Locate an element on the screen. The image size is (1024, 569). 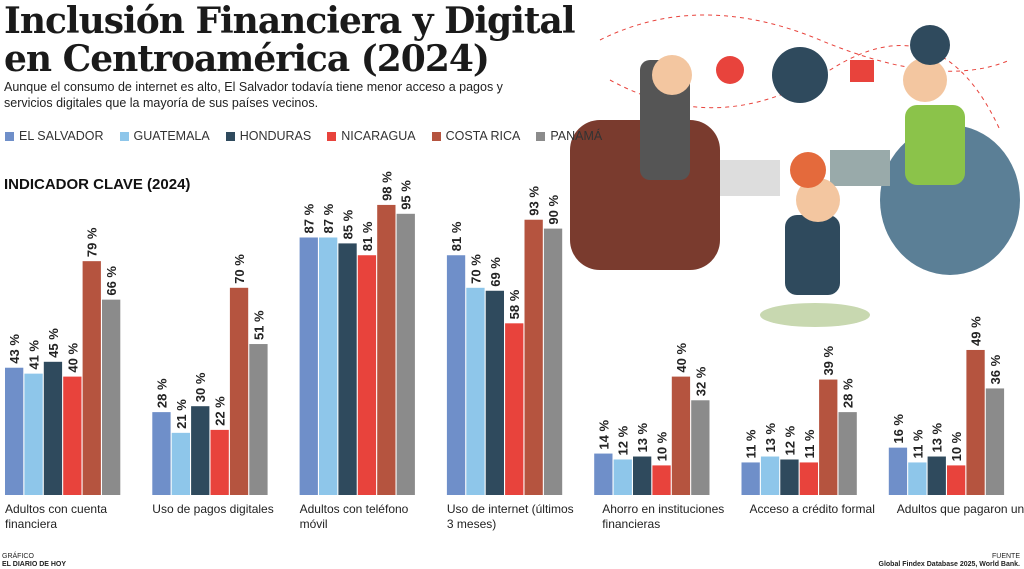
girl-hair is located at coordinates (808, 170).